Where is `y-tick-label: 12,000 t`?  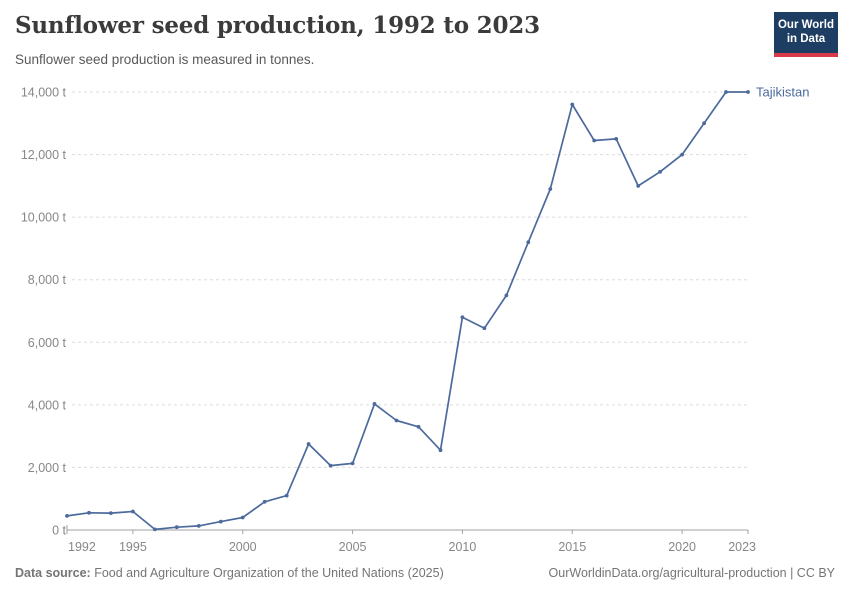 y-tick-label: 12,000 t is located at coordinates (44, 155).